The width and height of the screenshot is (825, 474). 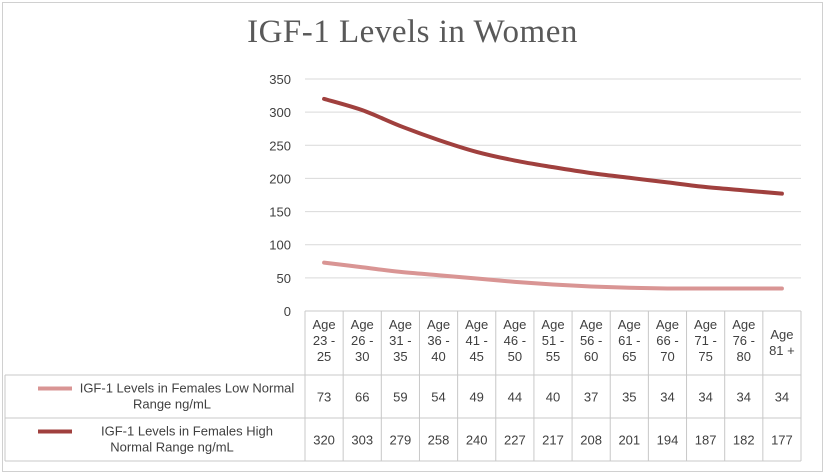 I want to click on category-label-line: 55, so click(x=553, y=356).